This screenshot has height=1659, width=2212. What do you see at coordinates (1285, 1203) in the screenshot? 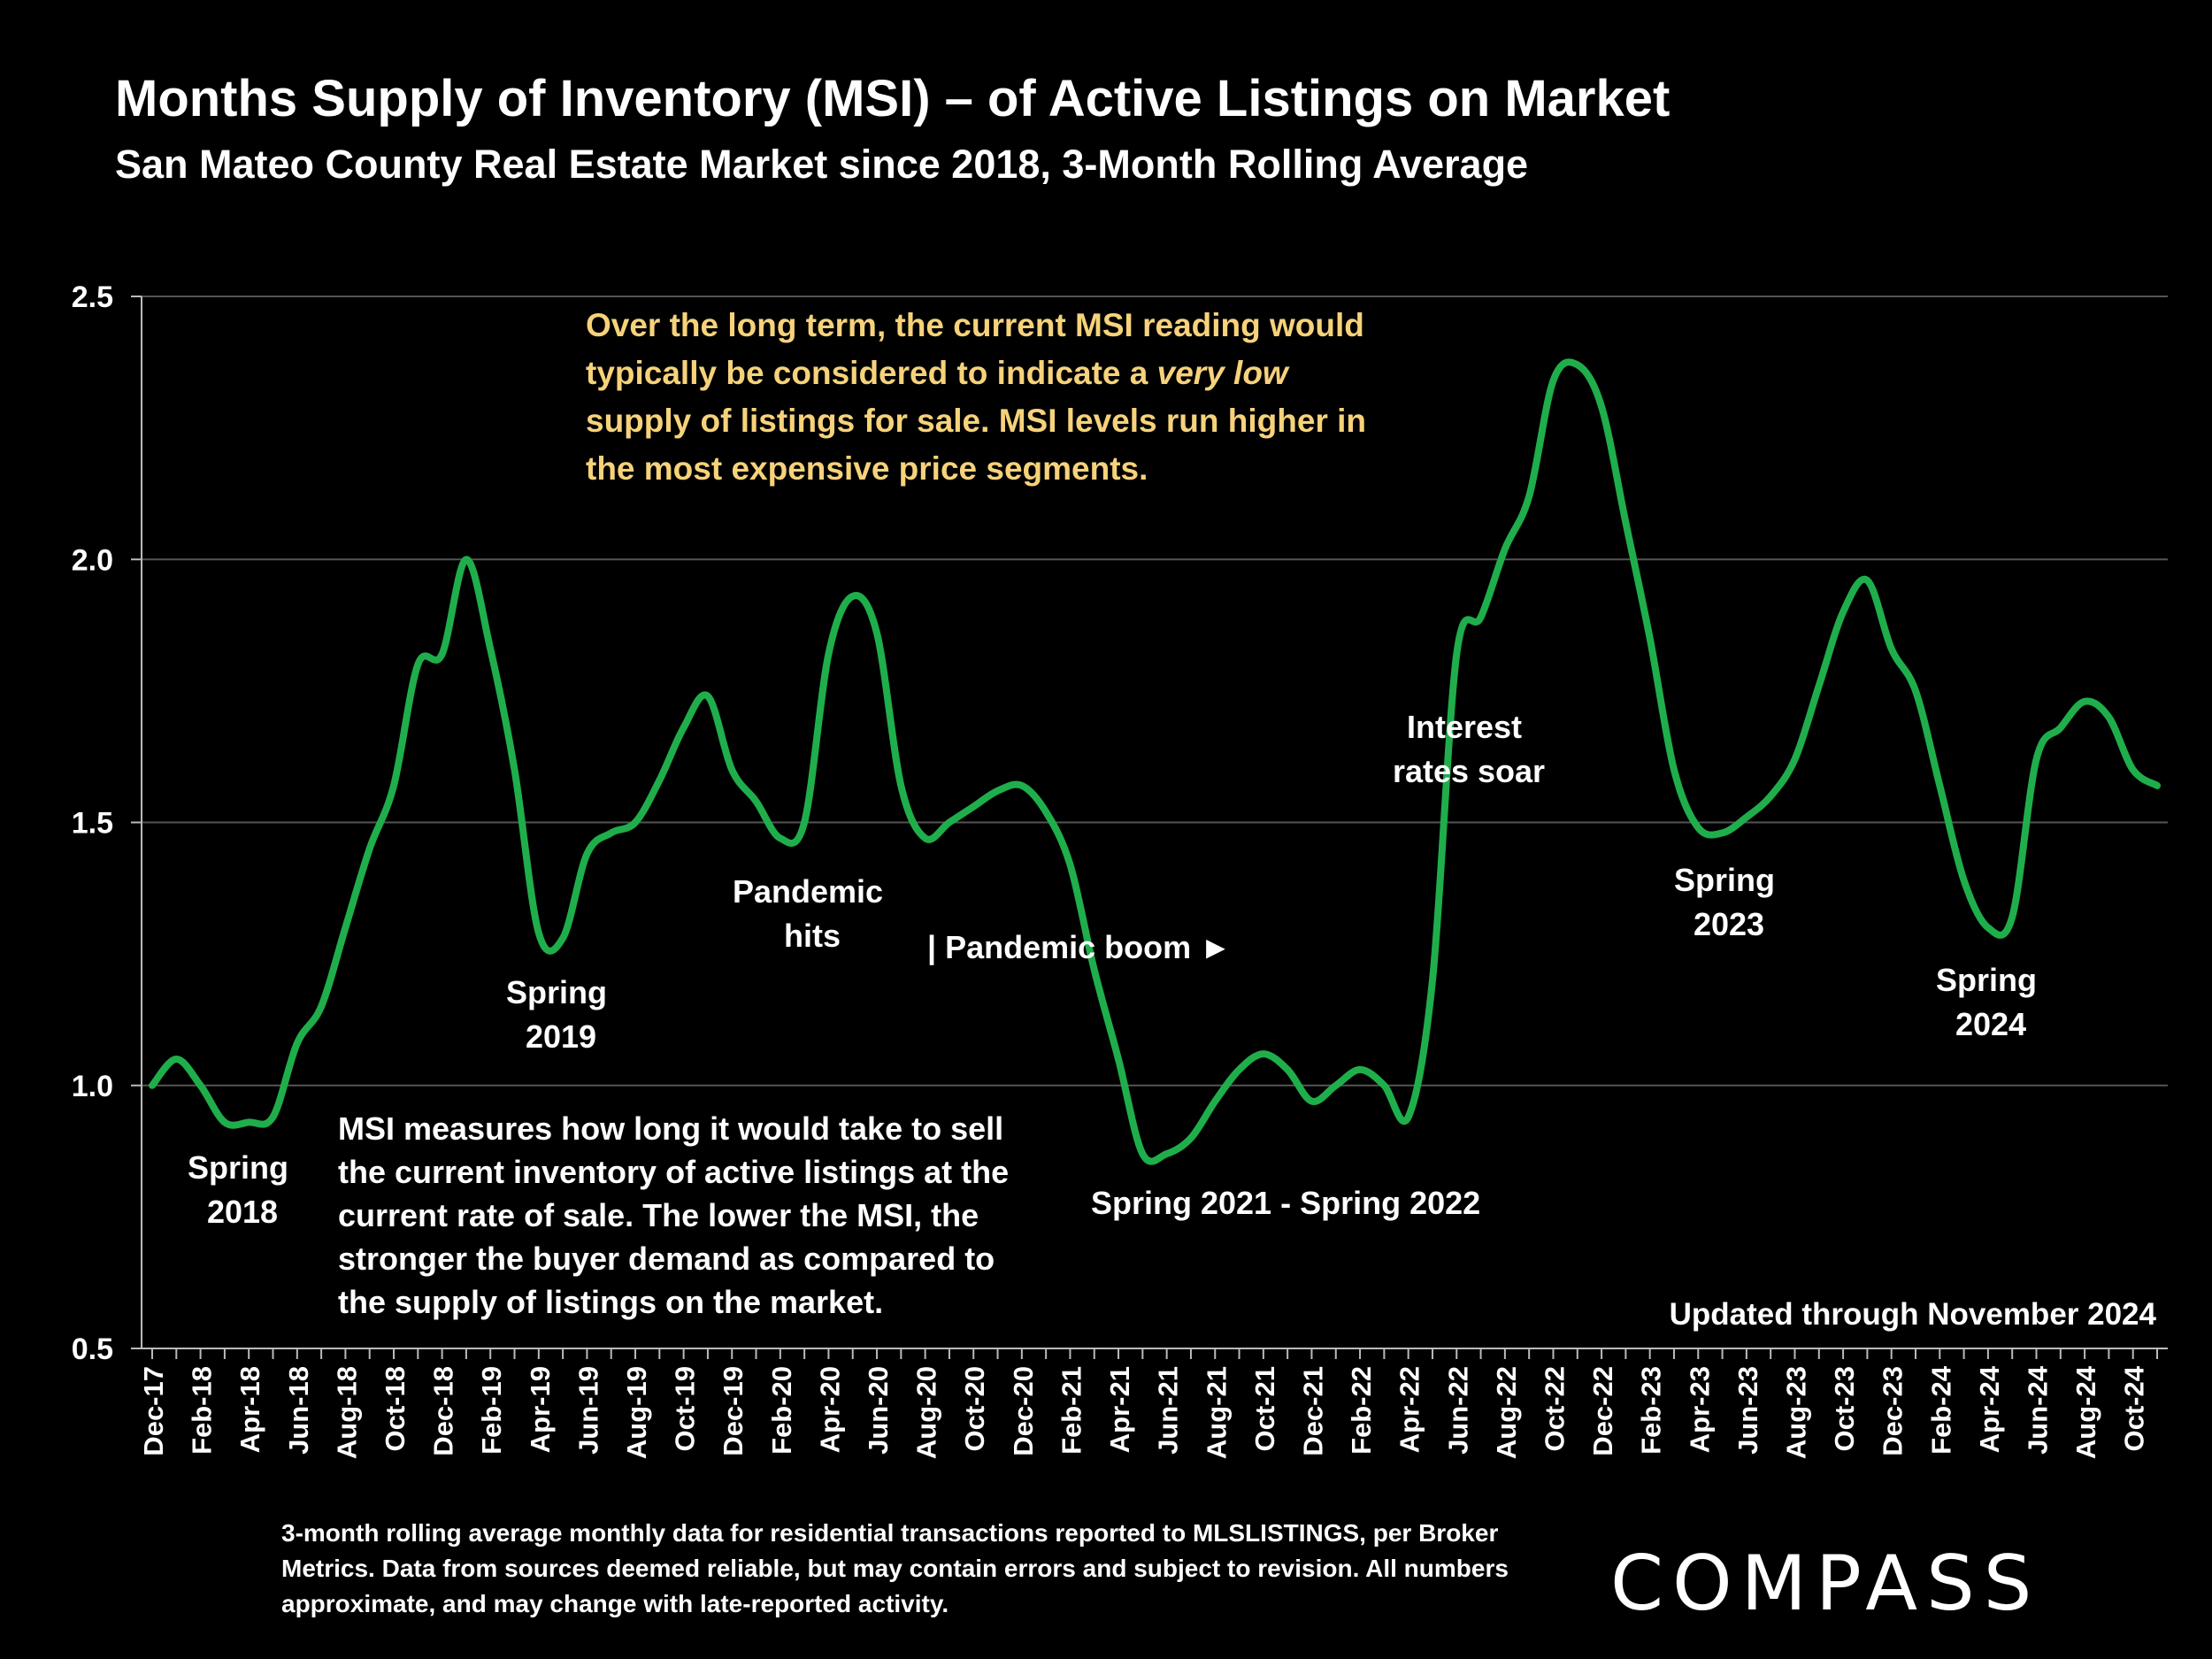
I see `annotation-spring-2021-2022: Spring 2021 - Spring 2022` at bounding box center [1285, 1203].